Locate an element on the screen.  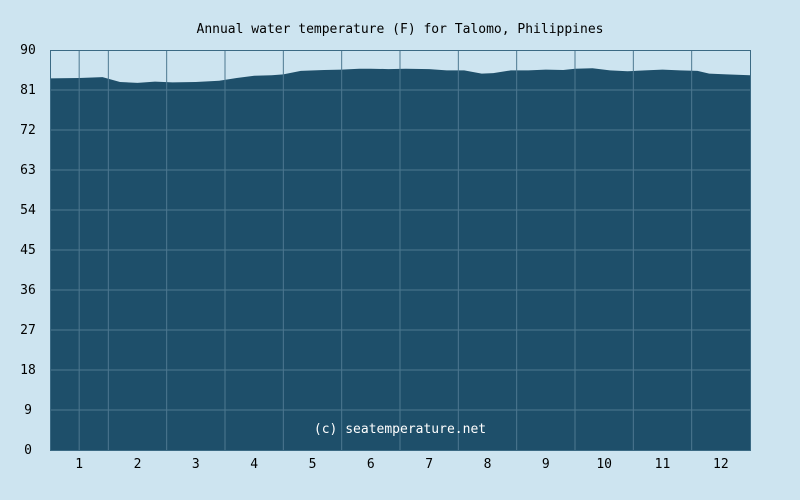
x-tick-label: 1 is located at coordinates (79, 464).